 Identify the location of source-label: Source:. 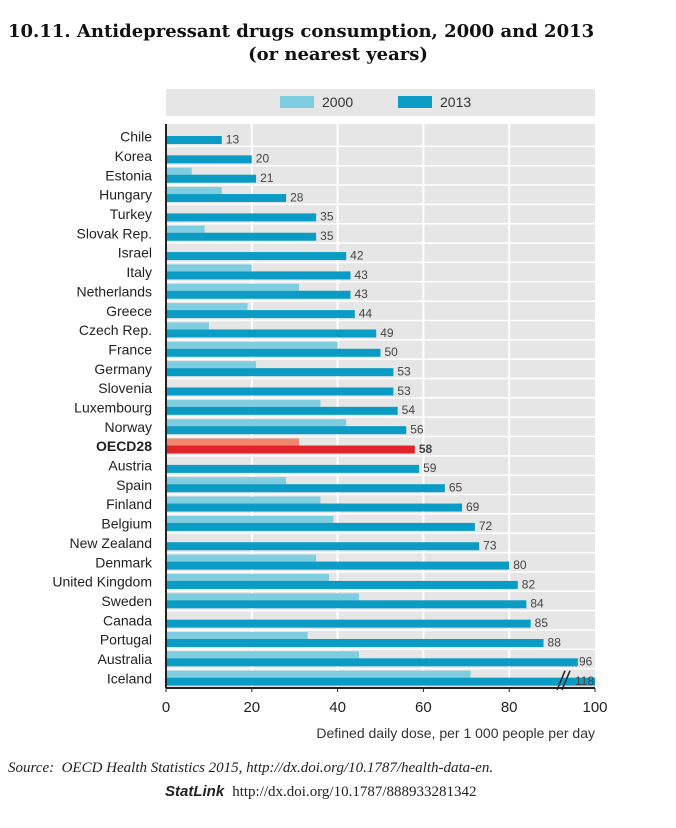
(31, 768).